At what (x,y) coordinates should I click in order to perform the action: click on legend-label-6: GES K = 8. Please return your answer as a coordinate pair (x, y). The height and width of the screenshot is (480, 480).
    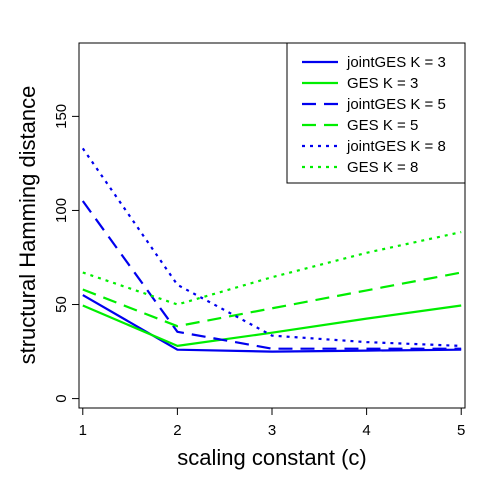
    Looking at the image, I should click on (382, 167).